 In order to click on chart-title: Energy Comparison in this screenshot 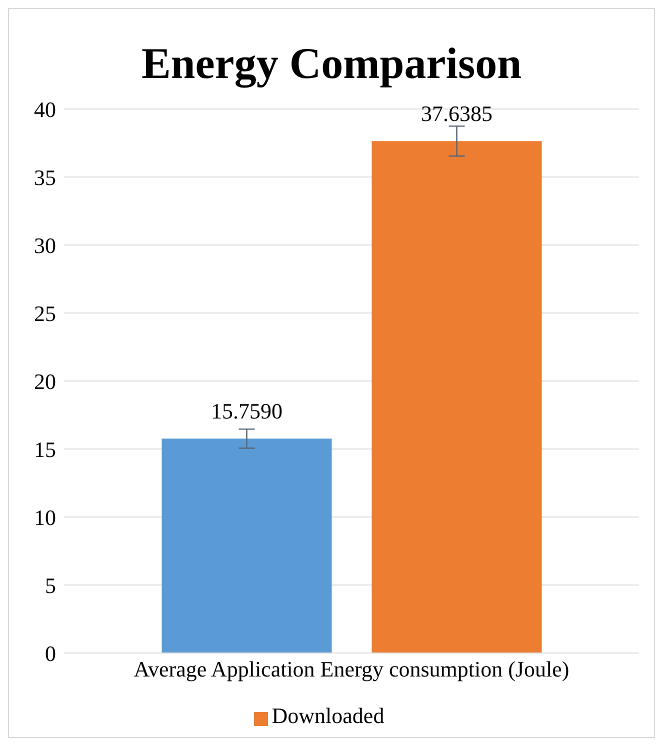, I will do `click(331, 63)`.